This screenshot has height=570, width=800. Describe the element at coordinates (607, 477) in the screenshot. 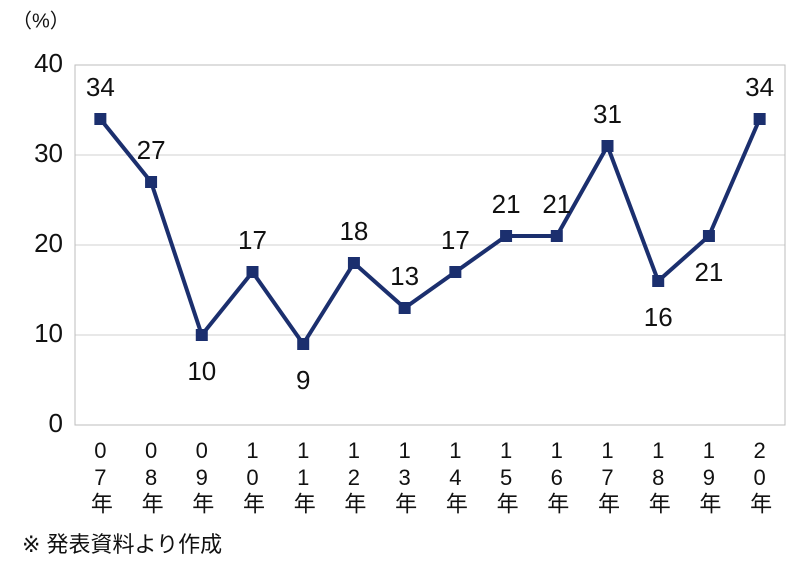

I see `x-tick-label: 17年` at that location.